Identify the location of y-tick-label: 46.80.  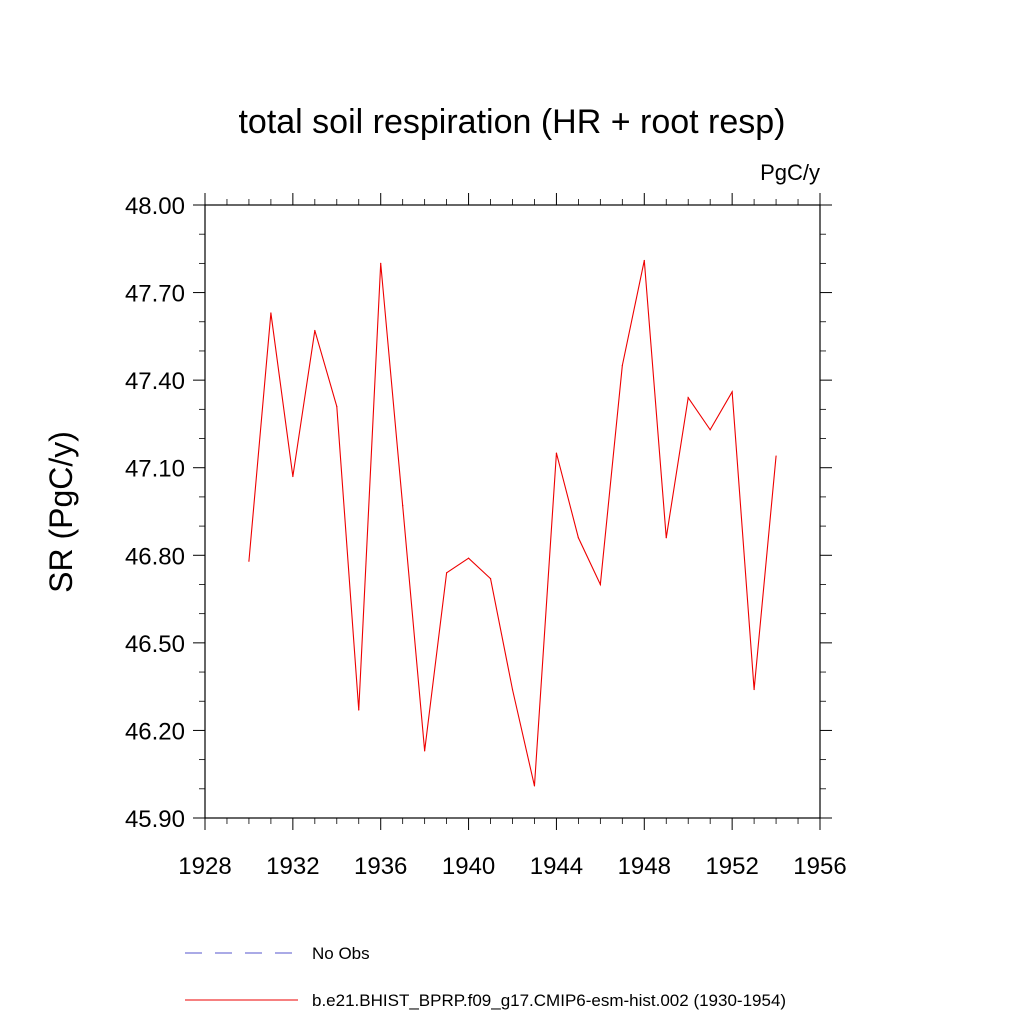
(155, 556).